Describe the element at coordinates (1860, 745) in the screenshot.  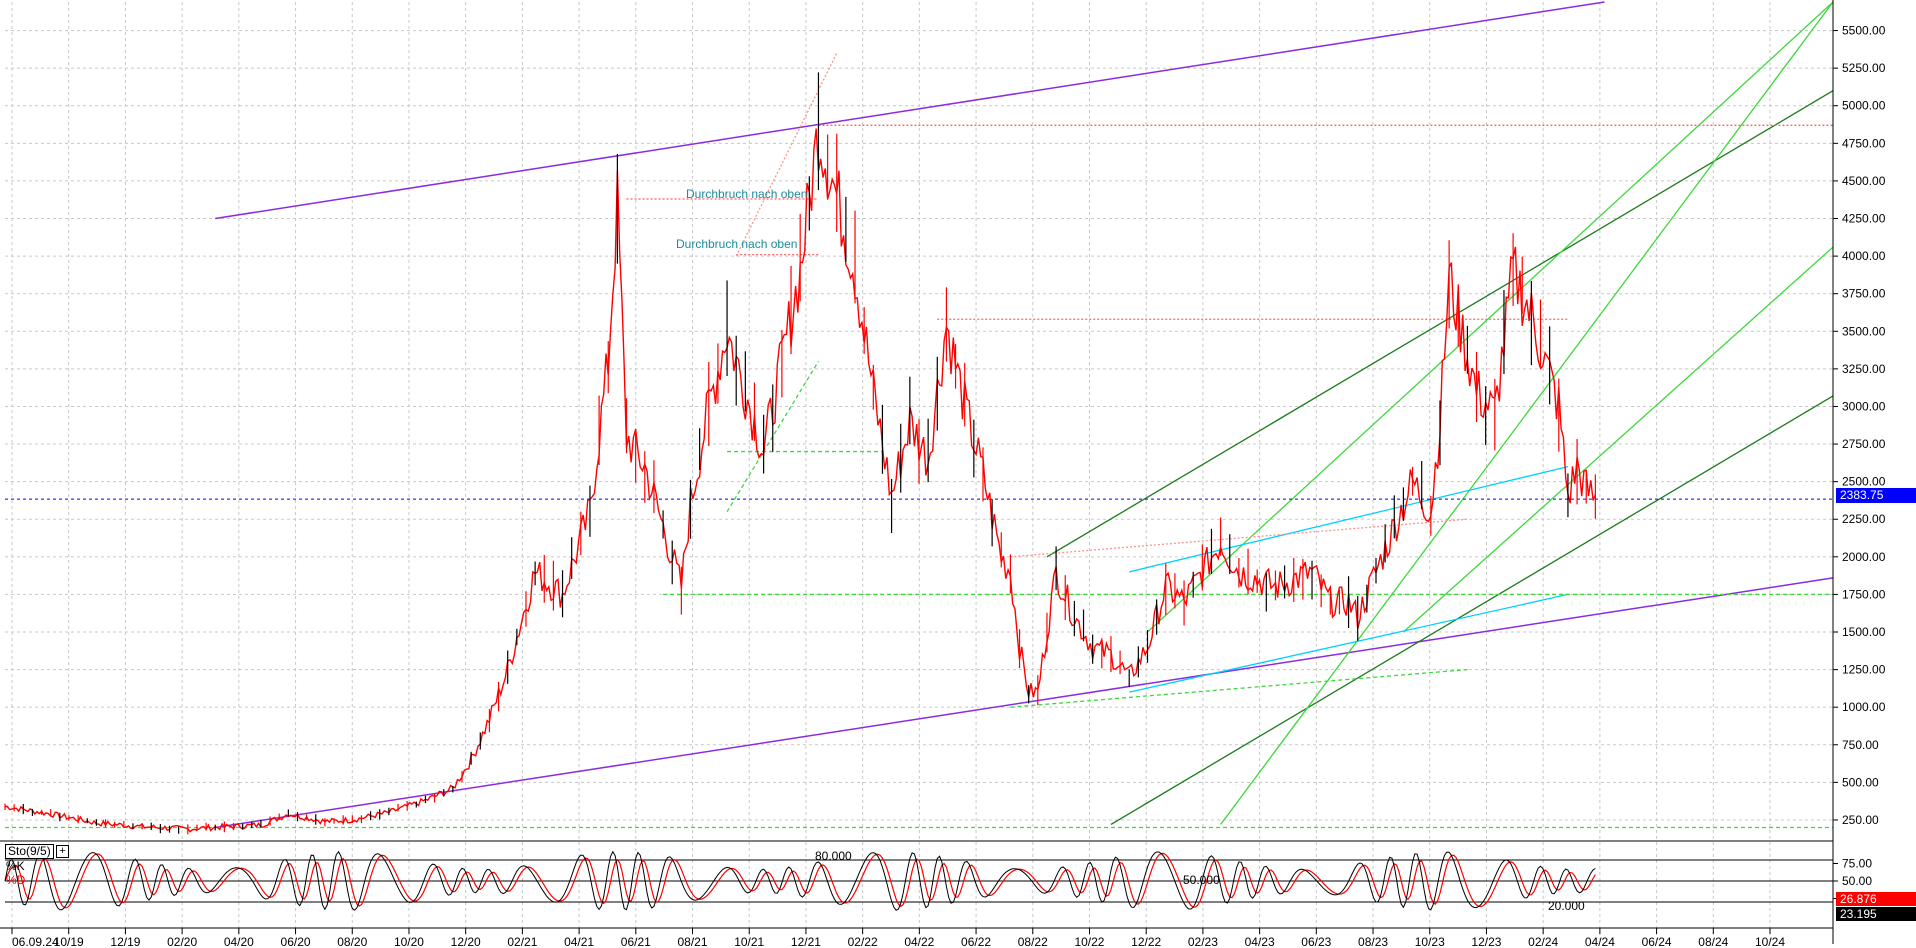
I see `price-tick-label: 750.00` at that location.